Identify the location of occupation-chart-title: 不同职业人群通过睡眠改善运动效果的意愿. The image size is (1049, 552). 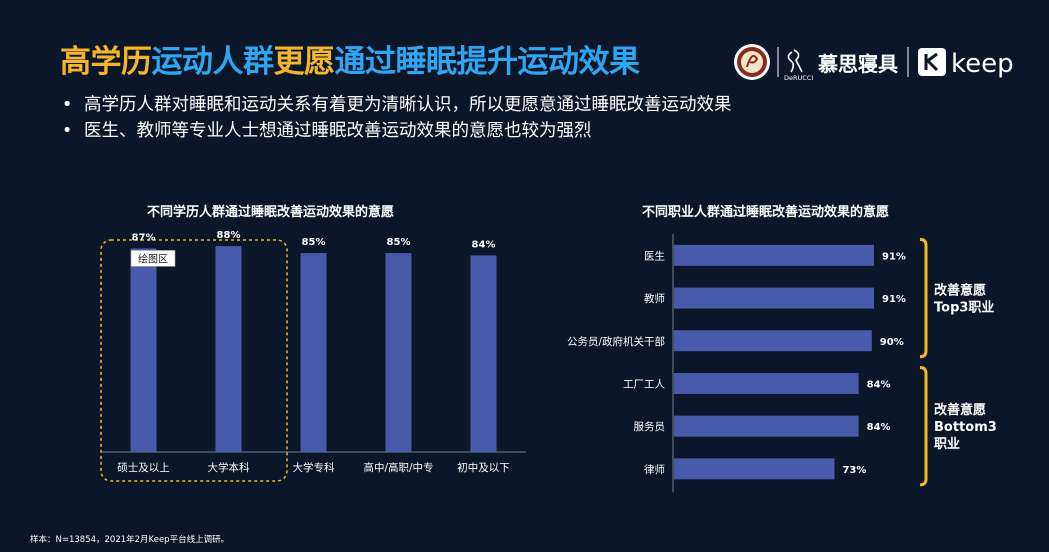
(766, 212).